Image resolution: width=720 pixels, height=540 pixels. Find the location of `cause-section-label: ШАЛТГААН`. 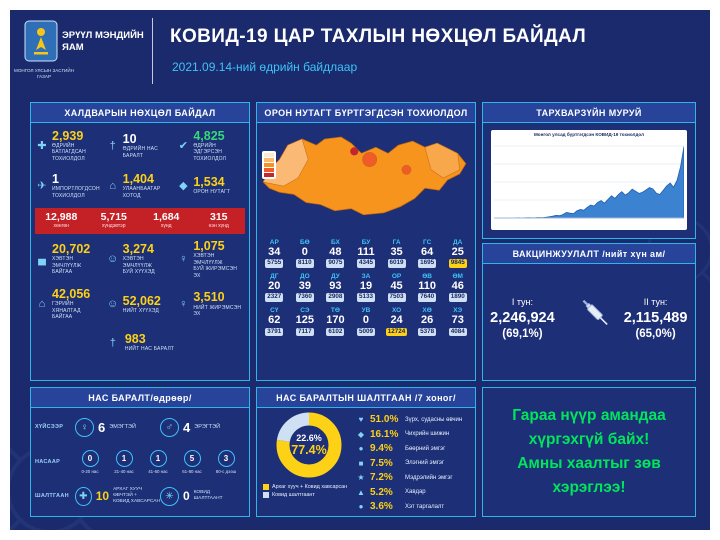

cause-section-label: ШАЛТГААН is located at coordinates (52, 496).